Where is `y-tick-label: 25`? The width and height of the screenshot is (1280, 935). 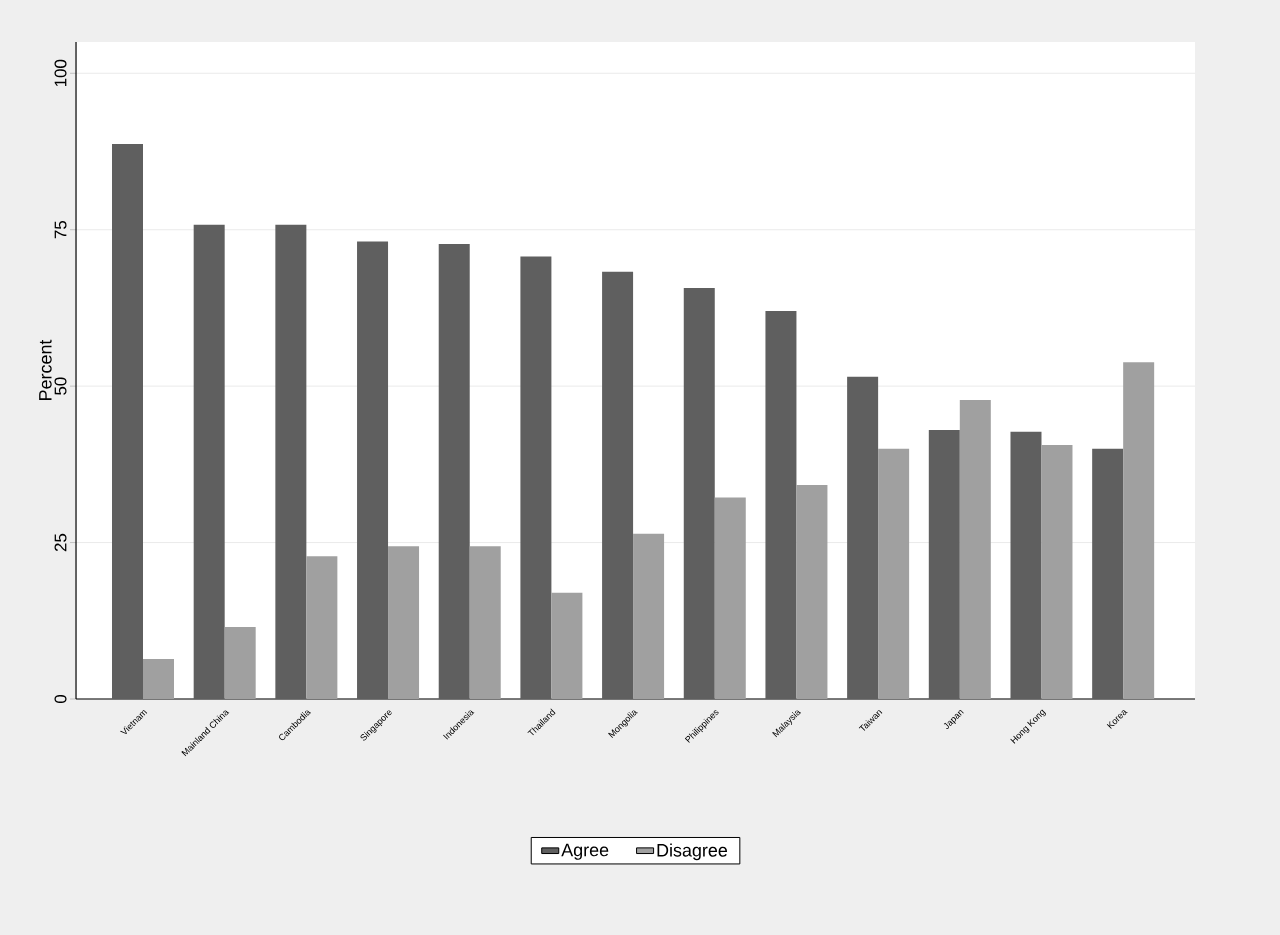
y-tick-label: 25 is located at coordinates (60, 542).